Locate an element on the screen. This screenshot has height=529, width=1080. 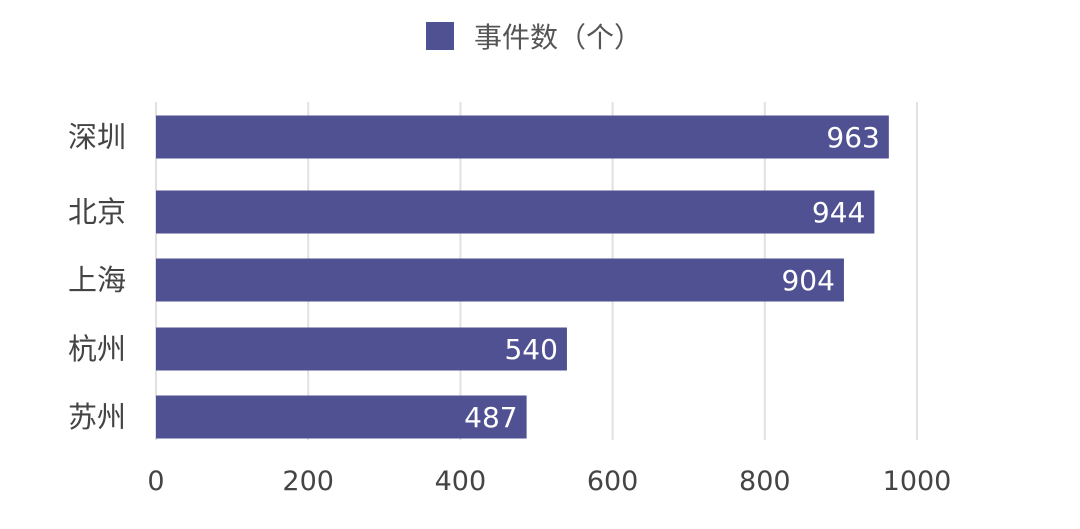
x-axis-ticks: 0 200 400 600 800 1000 is located at coordinates (549, 481).